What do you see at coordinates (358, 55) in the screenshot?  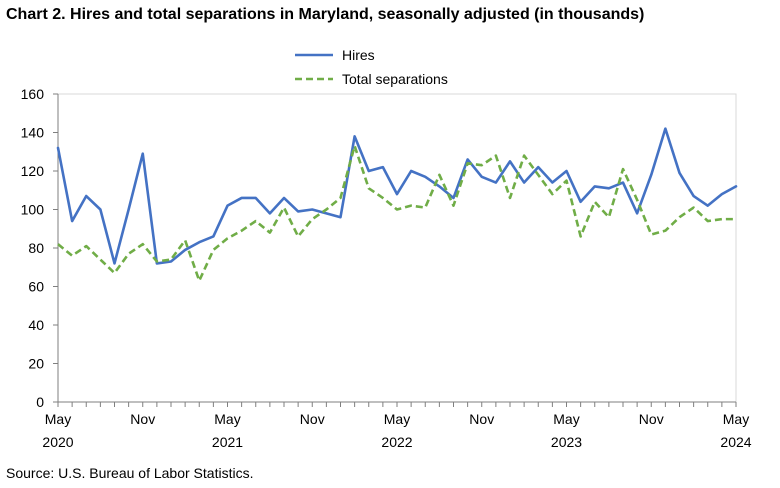 I see `legend-label-hires: Hires` at bounding box center [358, 55].